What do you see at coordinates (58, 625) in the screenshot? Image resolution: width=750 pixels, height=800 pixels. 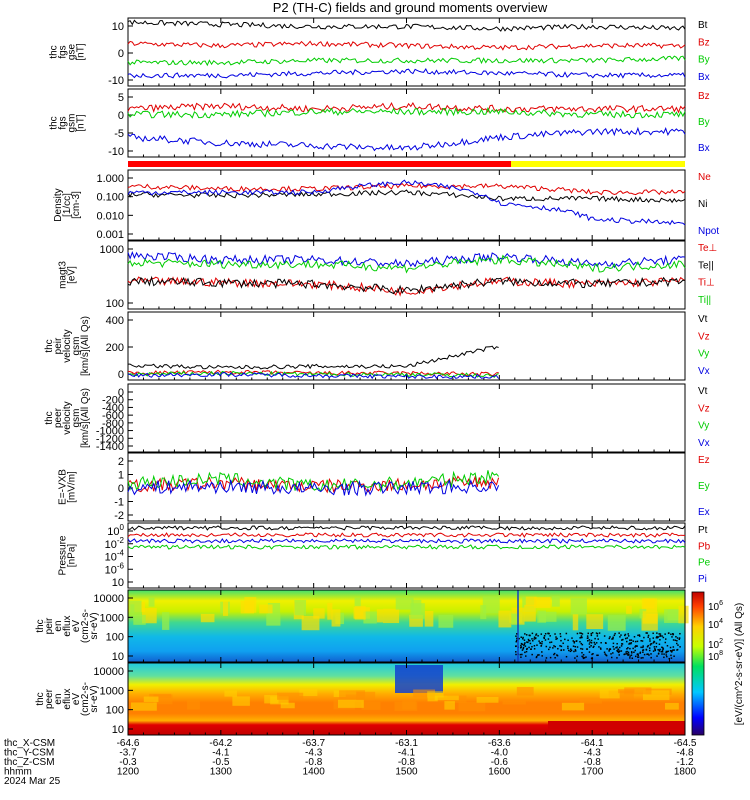 I see `y-axis-label: en` at bounding box center [58, 625].